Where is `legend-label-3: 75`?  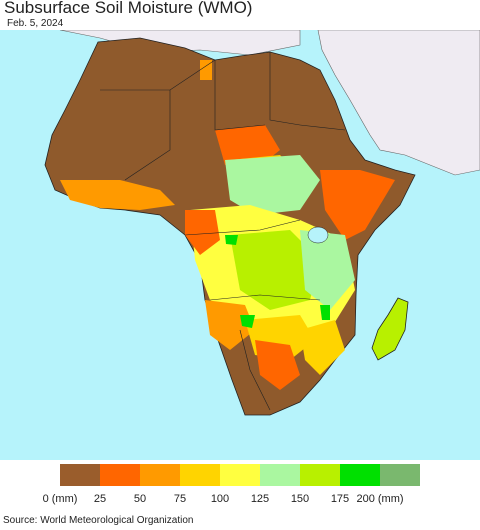
legend-label-3: 75 is located at coordinates (180, 499).